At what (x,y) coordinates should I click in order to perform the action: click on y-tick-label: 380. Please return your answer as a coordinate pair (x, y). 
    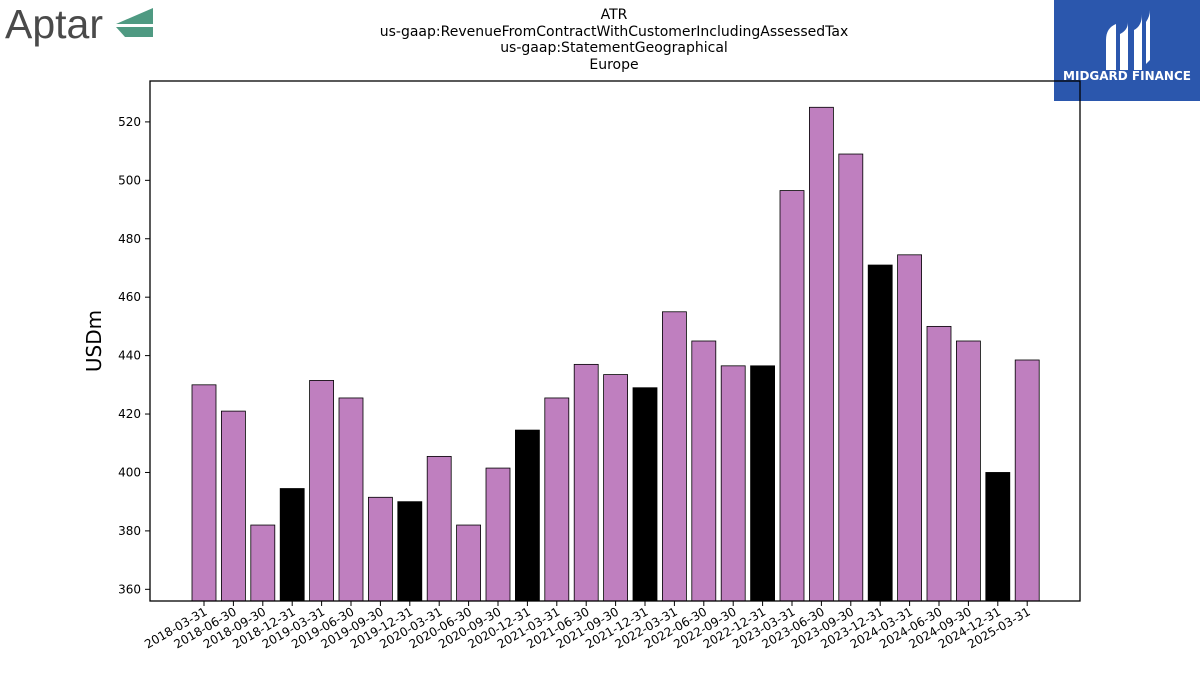
    Looking at the image, I should click on (129, 531).